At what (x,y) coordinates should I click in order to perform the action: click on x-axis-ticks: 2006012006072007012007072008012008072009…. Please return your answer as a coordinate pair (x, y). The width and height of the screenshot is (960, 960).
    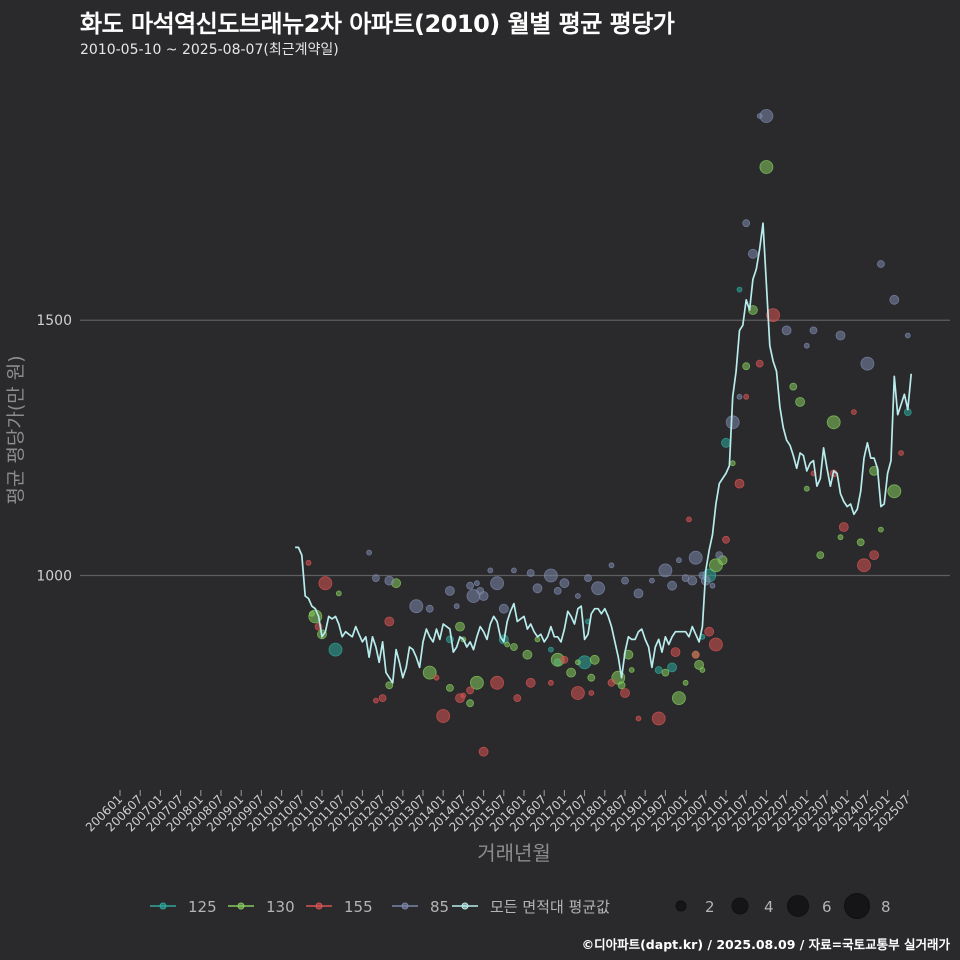
    Looking at the image, I should click on (498, 812).